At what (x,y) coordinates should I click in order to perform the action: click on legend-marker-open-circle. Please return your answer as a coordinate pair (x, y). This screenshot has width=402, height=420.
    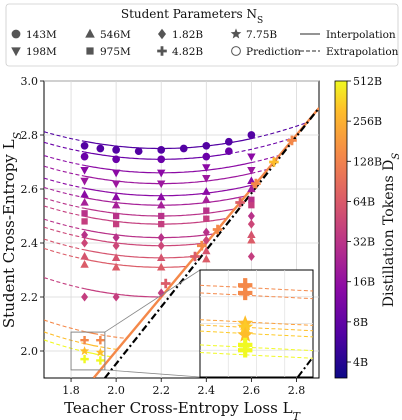
    Looking at the image, I should click on (236, 51).